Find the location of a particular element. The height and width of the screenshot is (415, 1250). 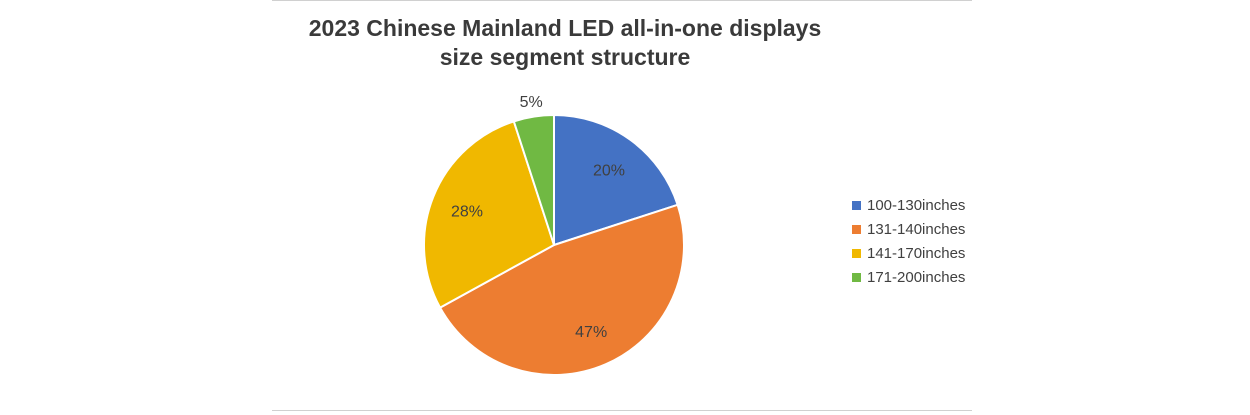

legend-label: 100-130inches is located at coordinates (916, 205).